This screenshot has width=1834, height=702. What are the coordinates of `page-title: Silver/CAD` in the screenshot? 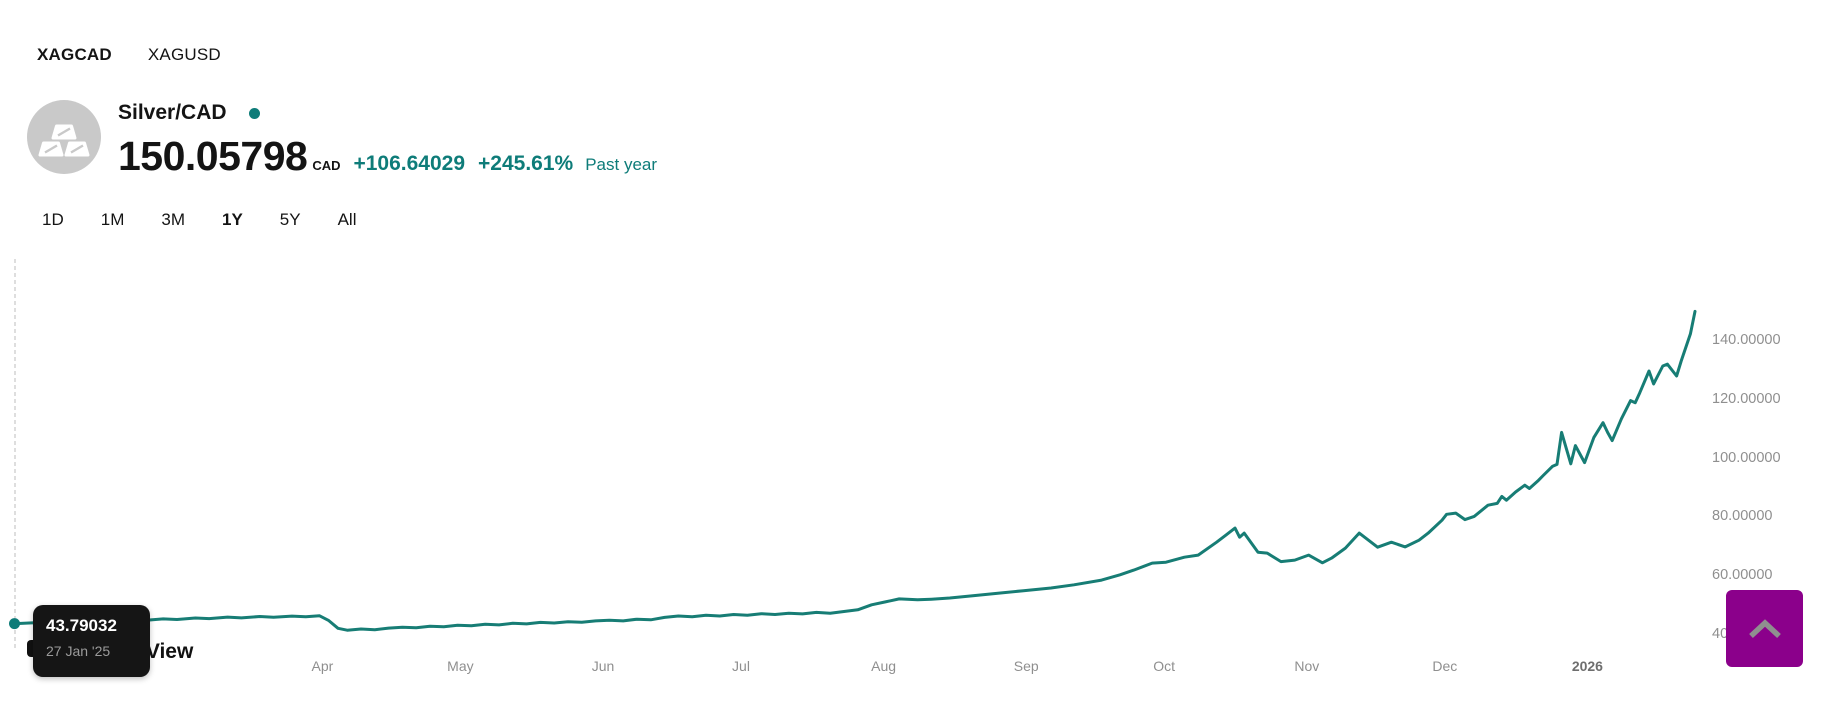 It's located at (172, 112).